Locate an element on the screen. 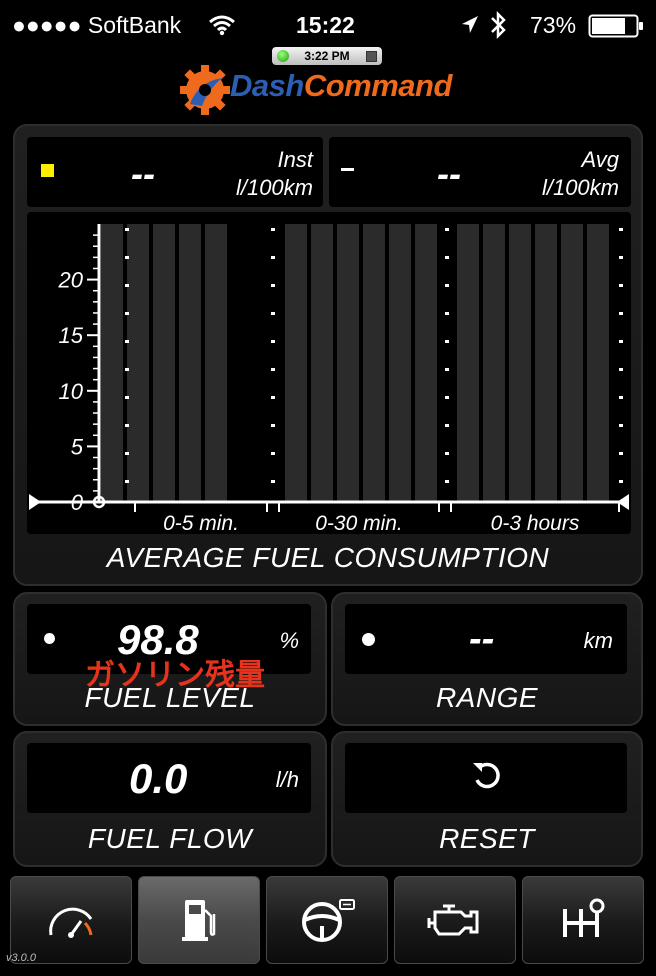 The width and height of the screenshot is (656, 976). app-version: v3.0.0 is located at coordinates (21, 958).